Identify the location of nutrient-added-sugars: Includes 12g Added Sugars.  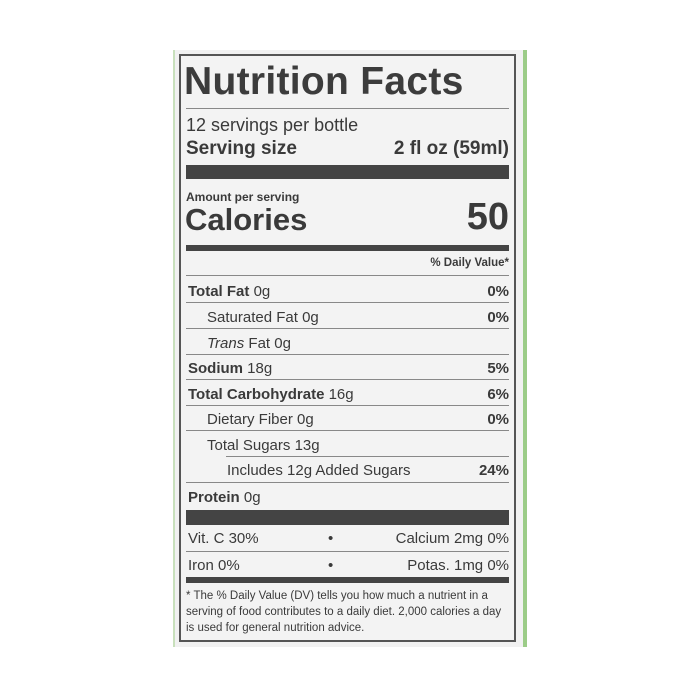
(319, 470).